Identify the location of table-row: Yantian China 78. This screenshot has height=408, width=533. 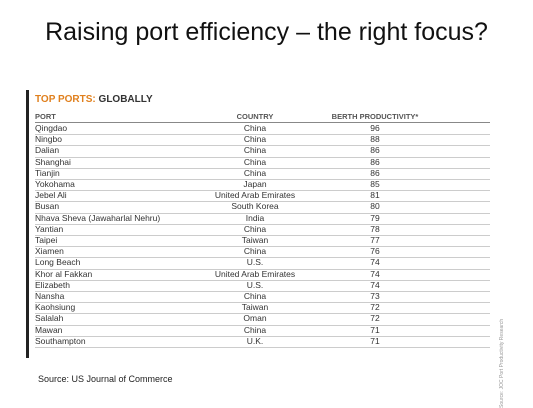
(262, 230).